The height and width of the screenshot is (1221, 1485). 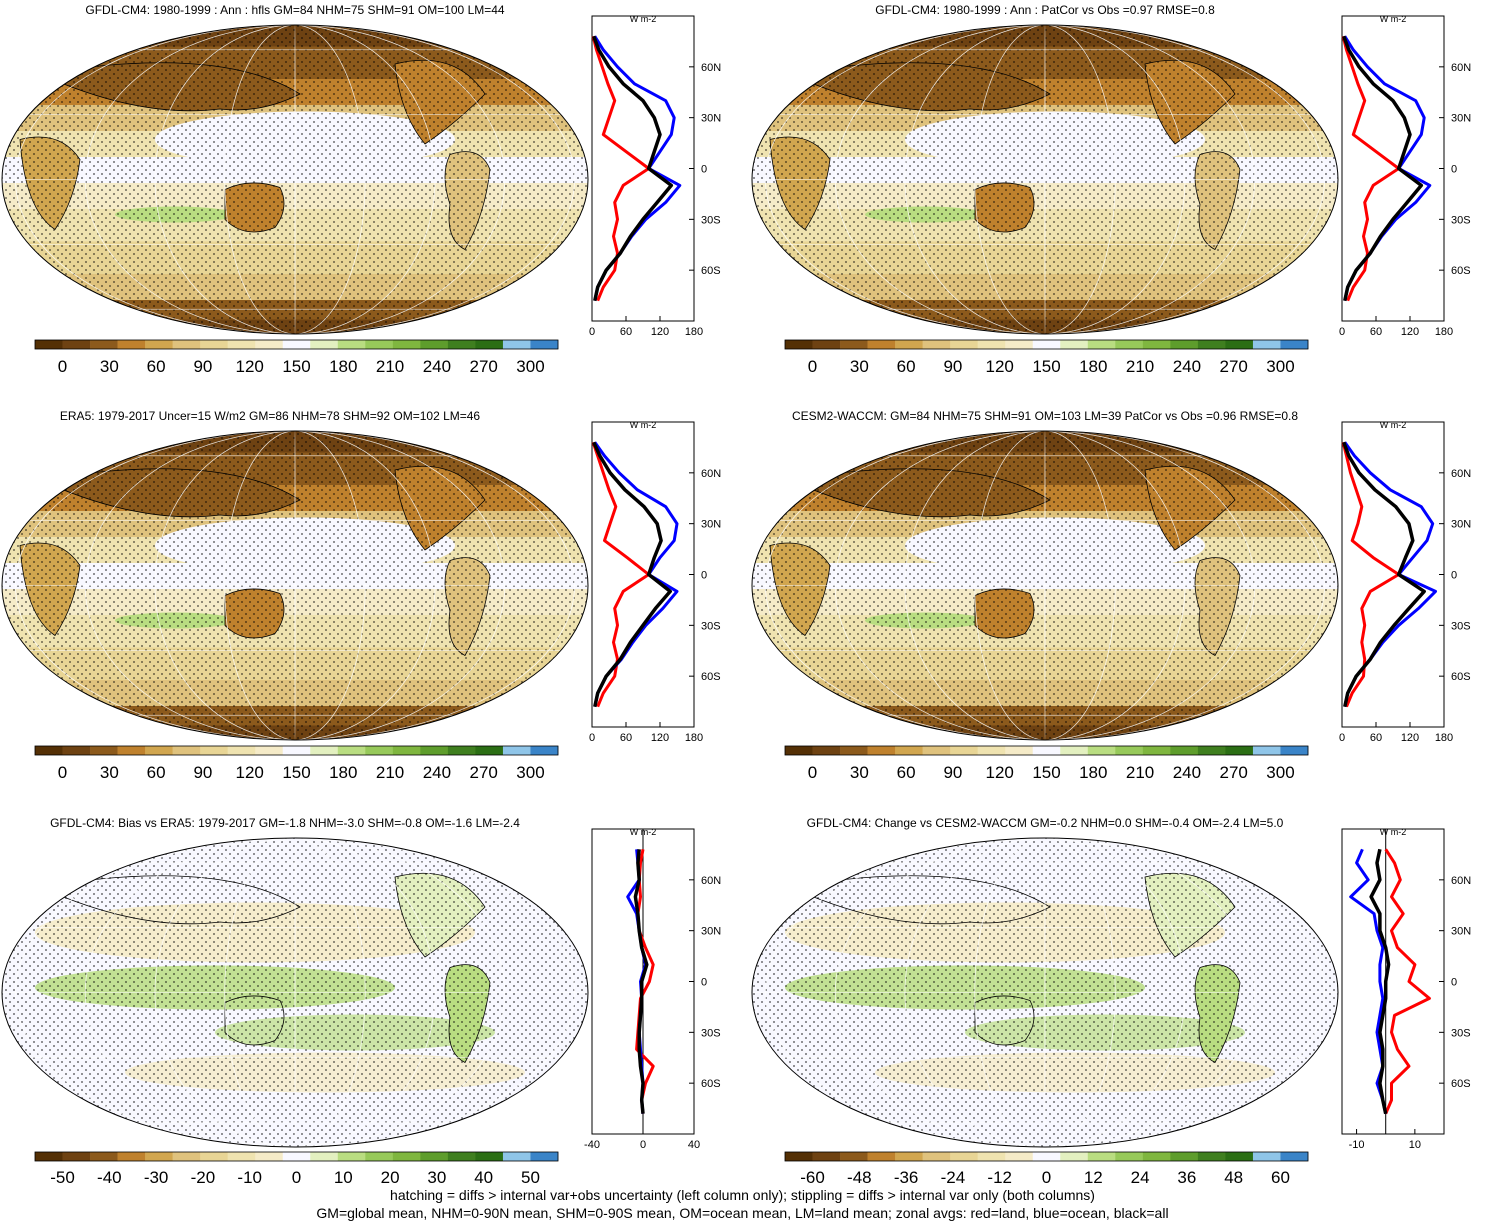 What do you see at coordinates (1233, 1177) in the screenshot?
I see `colorbar-tick-label: 48` at bounding box center [1233, 1177].